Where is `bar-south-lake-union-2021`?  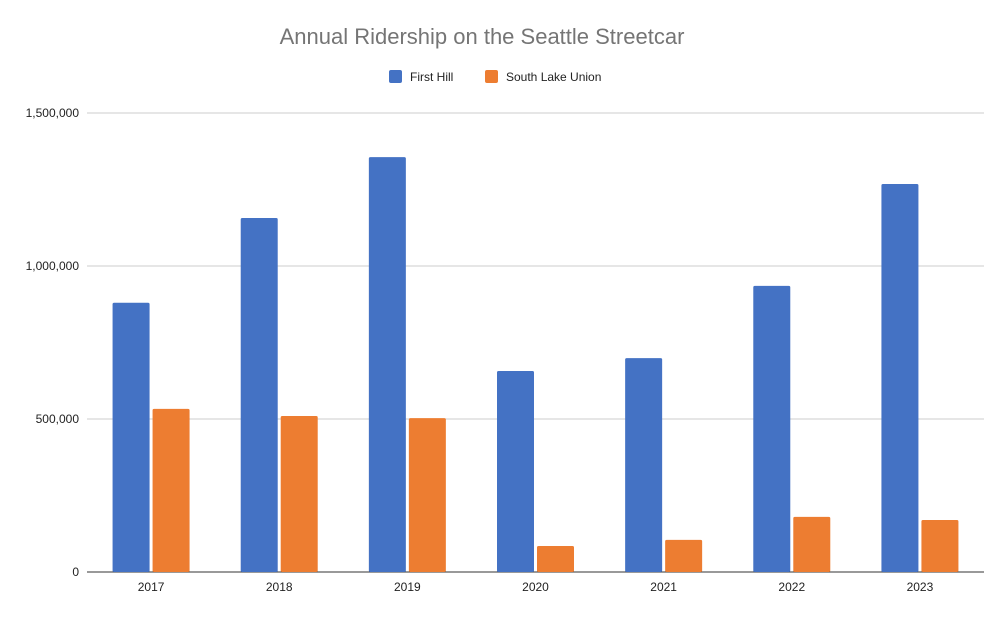
bar-south-lake-union-2021 is located at coordinates (684, 555).